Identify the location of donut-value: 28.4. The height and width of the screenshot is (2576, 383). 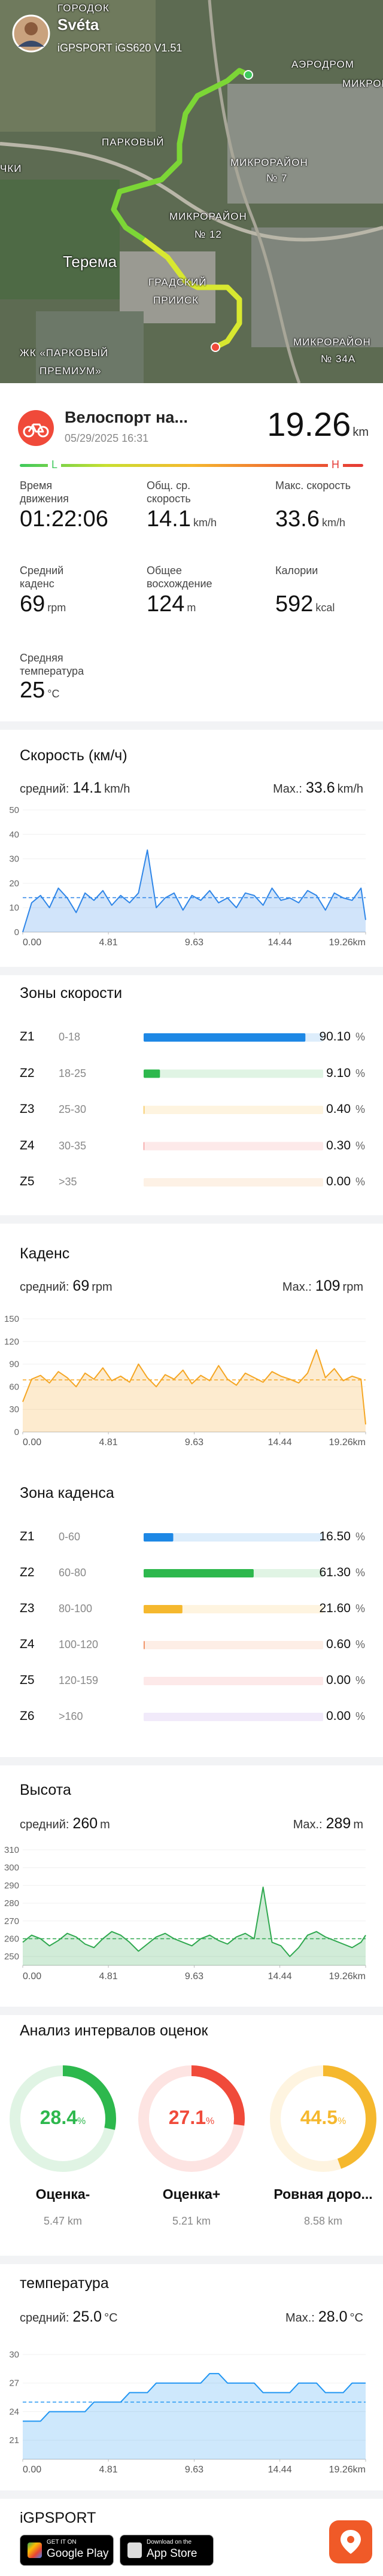
(58, 2117).